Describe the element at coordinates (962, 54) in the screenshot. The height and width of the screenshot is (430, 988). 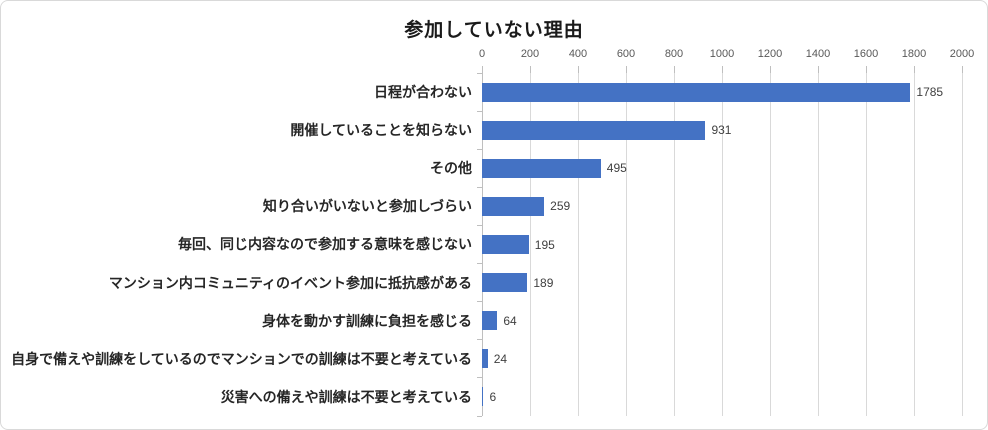
I see `x-axis-tick-label: 2000` at that location.